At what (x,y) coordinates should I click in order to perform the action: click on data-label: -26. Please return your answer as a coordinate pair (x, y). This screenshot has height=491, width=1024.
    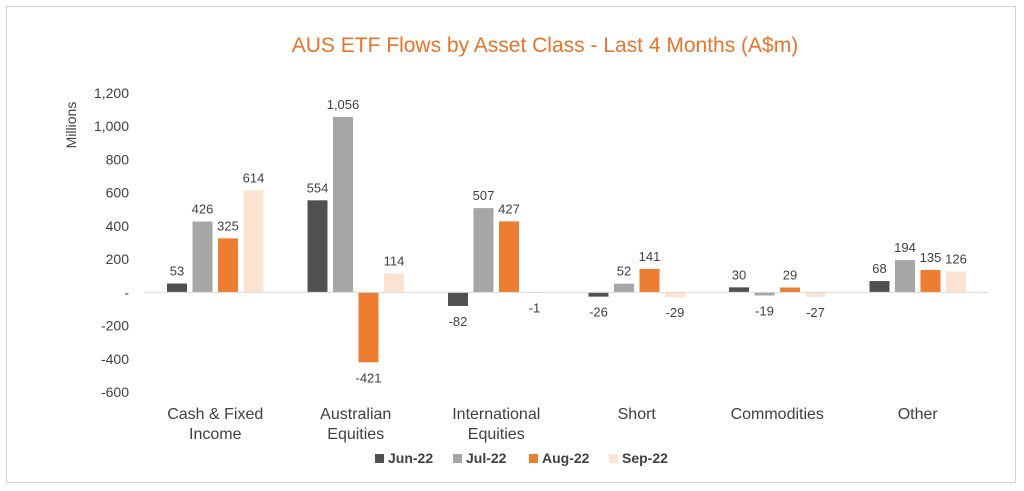
    Looking at the image, I should click on (598, 312).